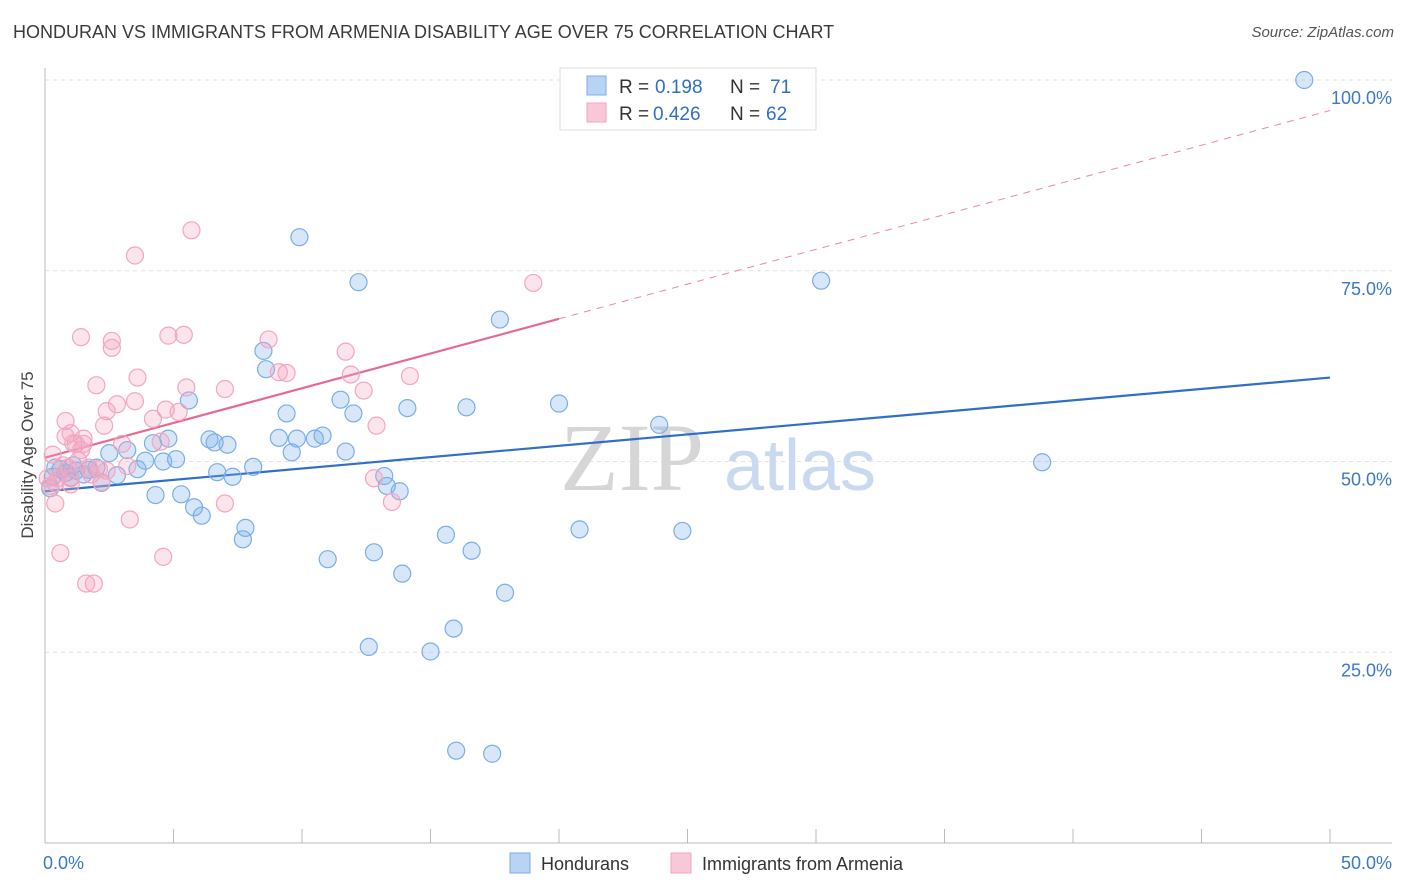 Image resolution: width=1406 pixels, height=892 pixels. What do you see at coordinates (944, 215) in the screenshot?
I see `trend-extension-armenia` at bounding box center [944, 215].